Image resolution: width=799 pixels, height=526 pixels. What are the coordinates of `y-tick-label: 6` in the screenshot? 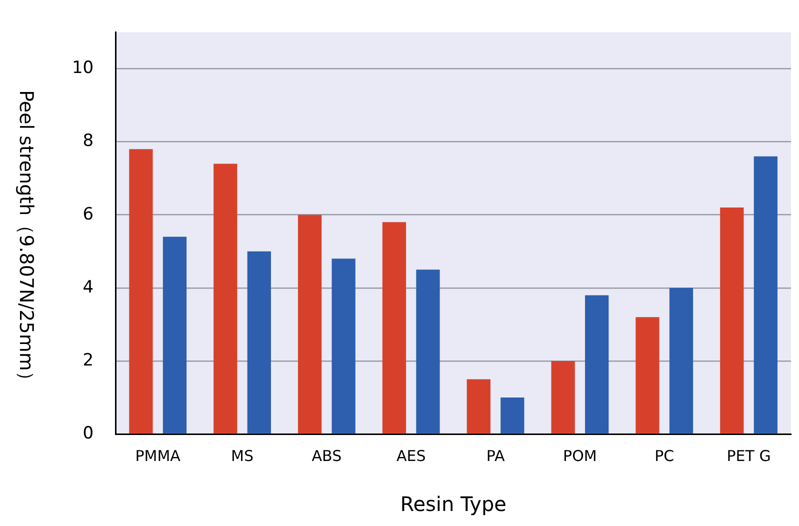 It's located at (88, 214).